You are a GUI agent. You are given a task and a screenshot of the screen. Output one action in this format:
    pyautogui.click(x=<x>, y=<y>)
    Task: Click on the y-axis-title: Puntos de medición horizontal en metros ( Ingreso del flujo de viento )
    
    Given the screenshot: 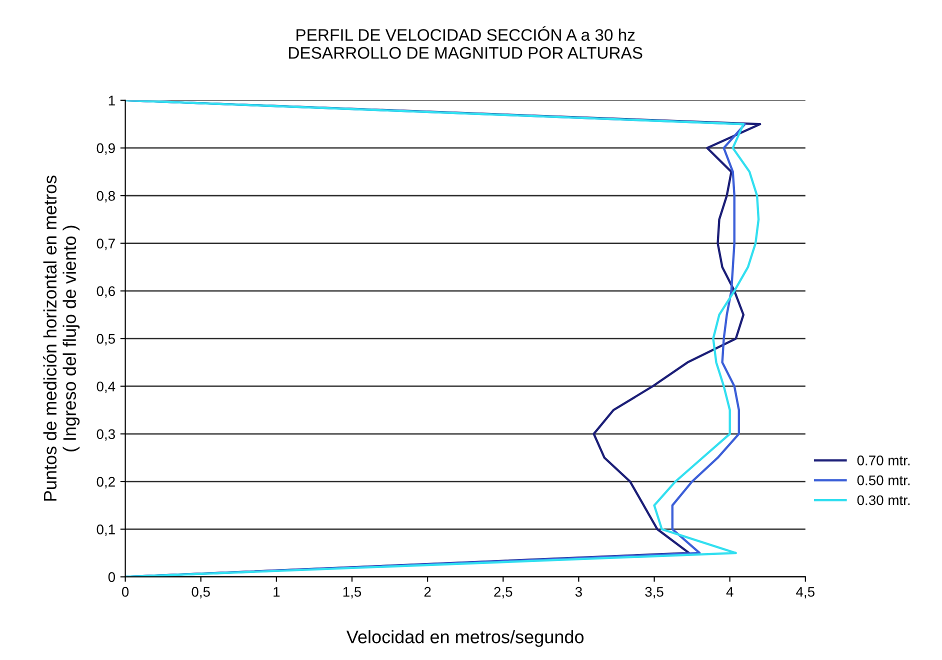 What is the action you would take?
    pyautogui.click(x=61, y=338)
    